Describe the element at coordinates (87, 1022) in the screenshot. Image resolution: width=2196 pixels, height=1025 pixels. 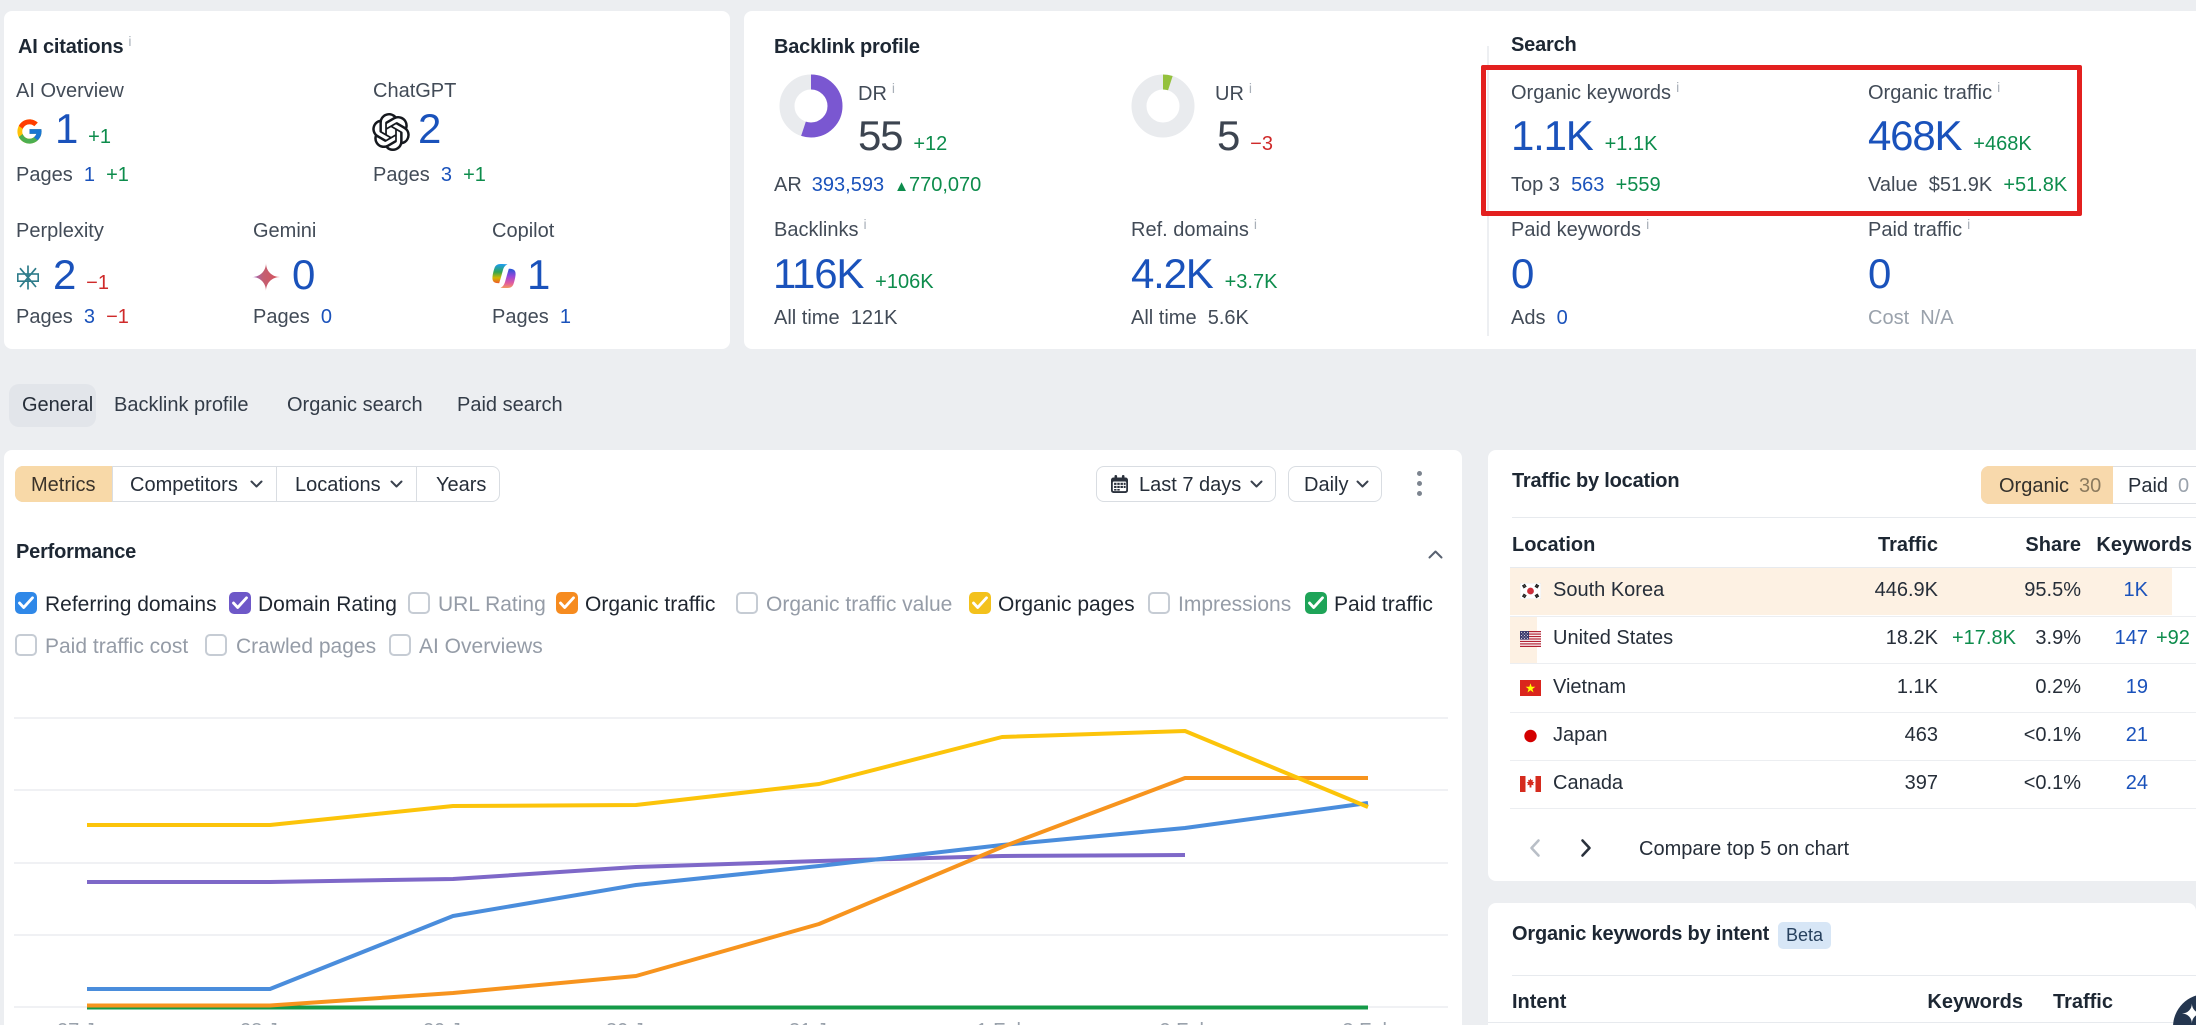
I see `svg-text: 27 Jan` at that location.